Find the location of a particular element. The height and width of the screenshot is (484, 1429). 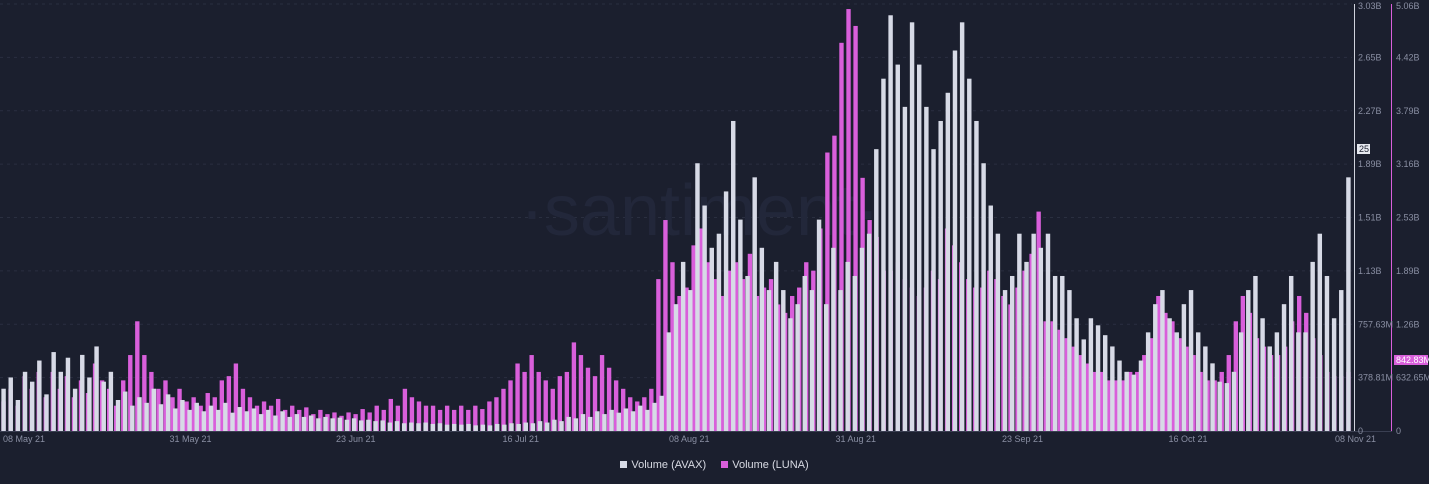

legend-item-avax: Volume (AVAX) is located at coordinates (663, 465).